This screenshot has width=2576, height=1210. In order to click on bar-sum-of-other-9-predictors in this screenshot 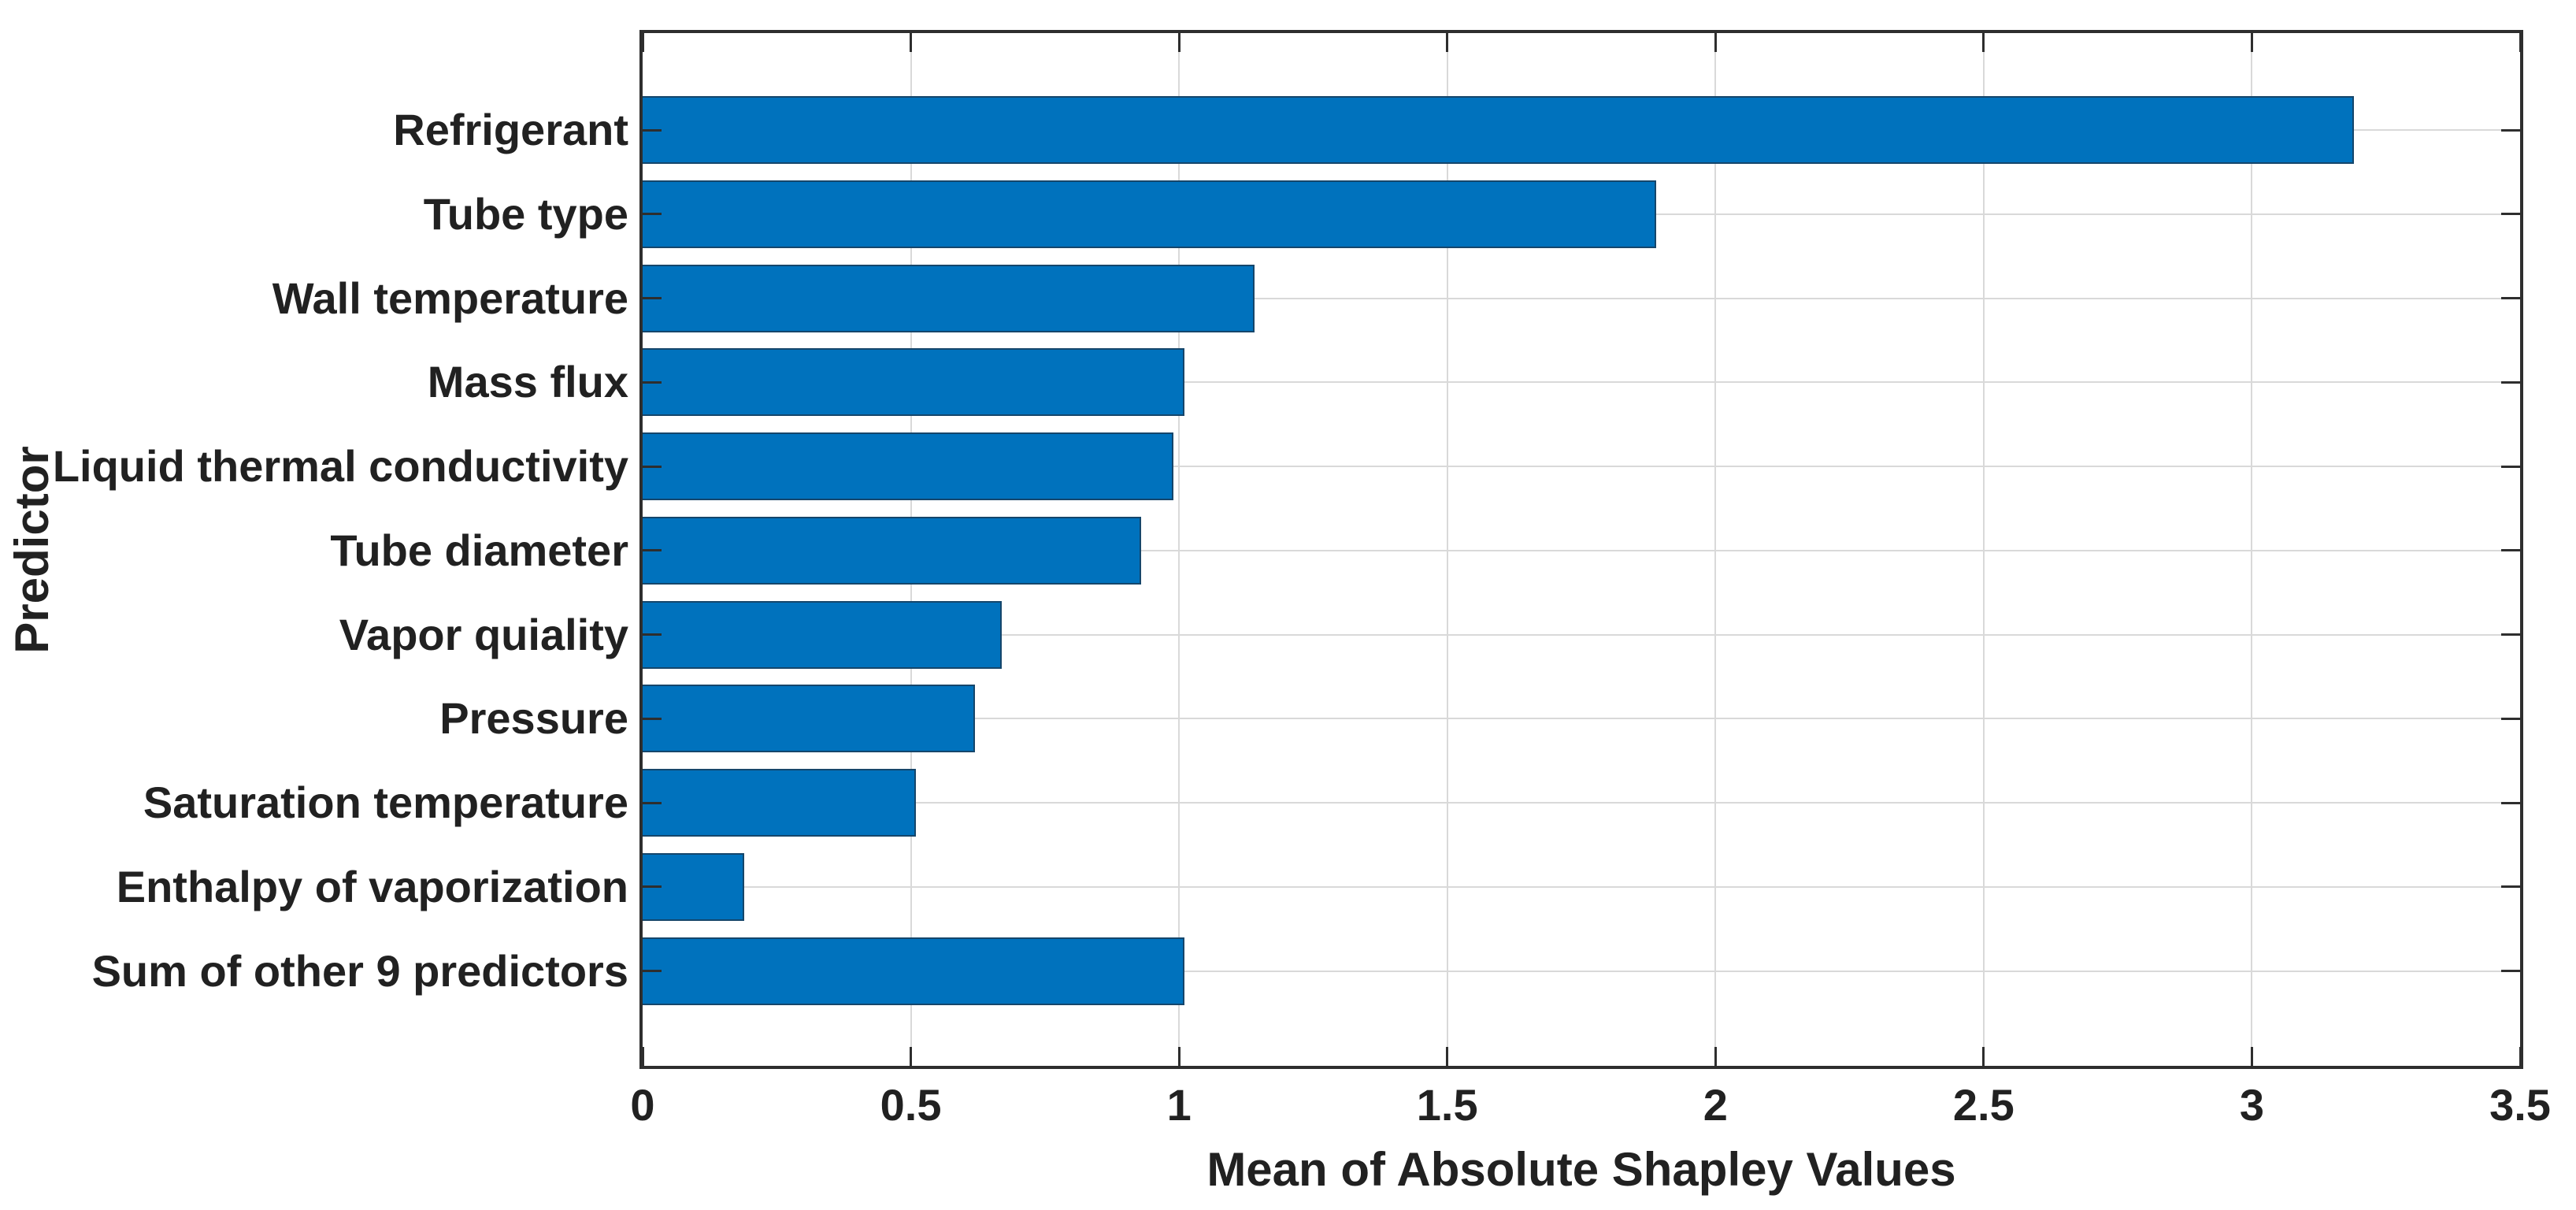, I will do `click(913, 971)`.